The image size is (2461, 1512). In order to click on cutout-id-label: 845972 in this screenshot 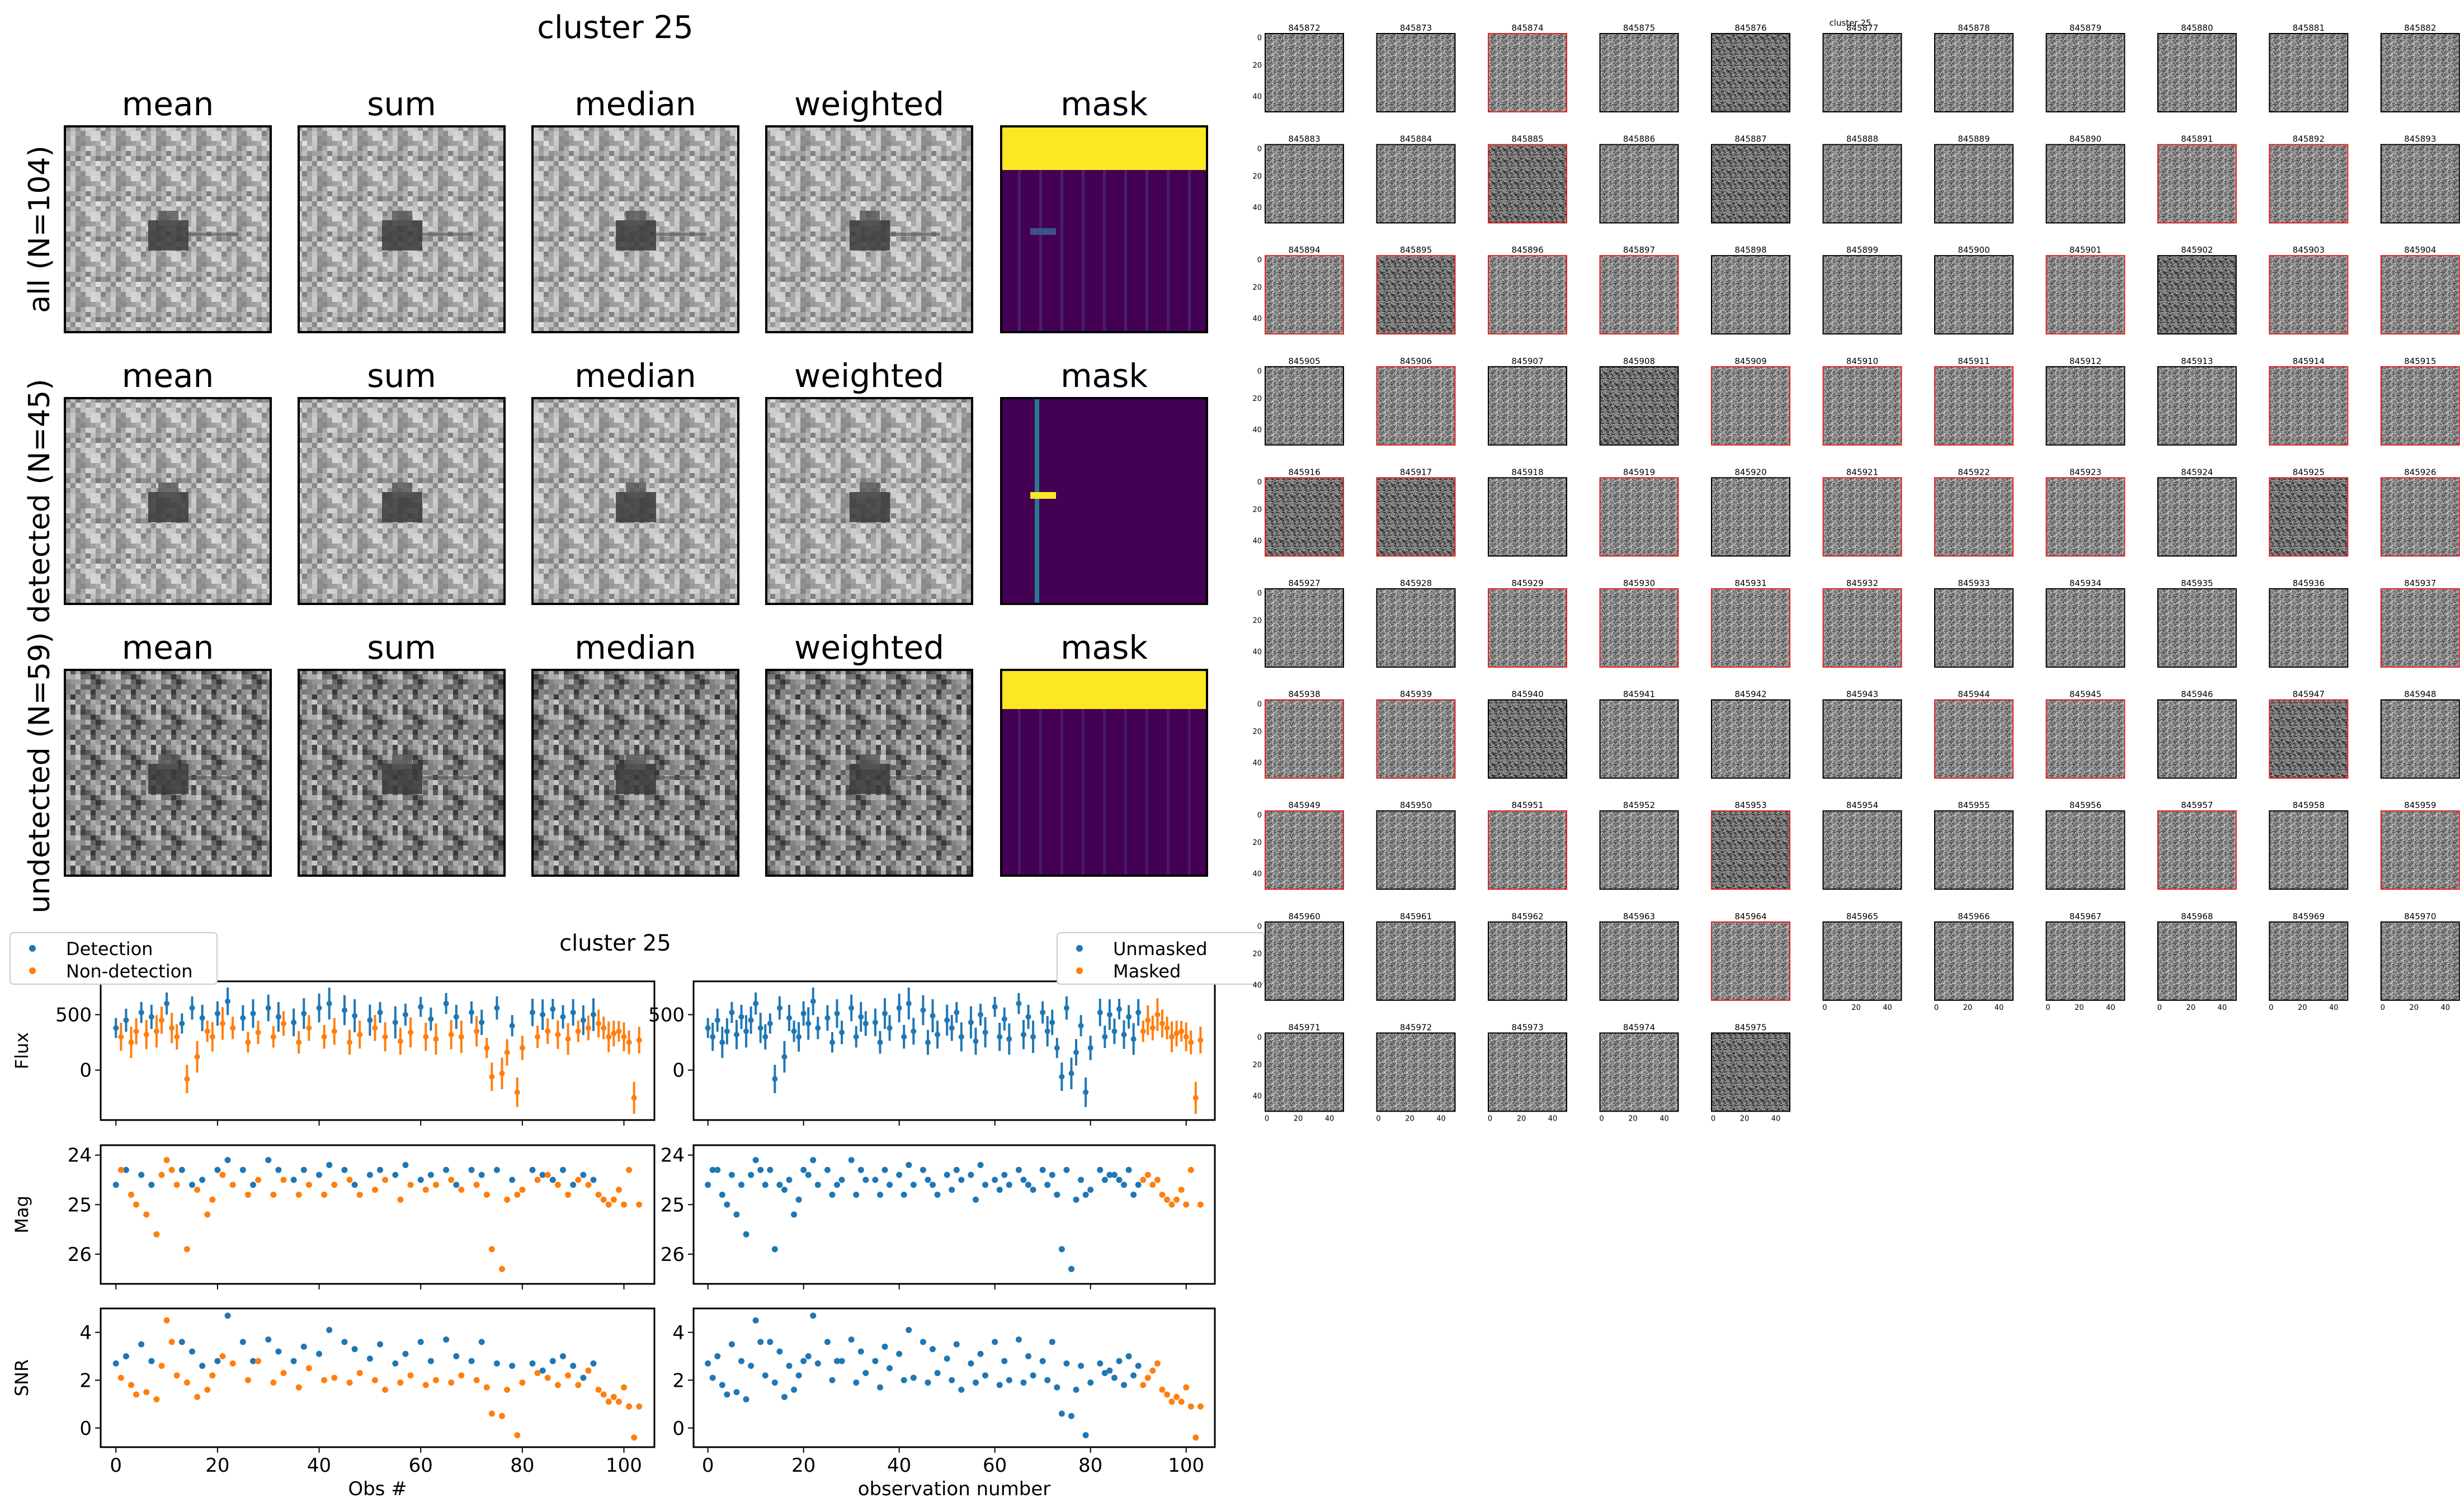, I will do `click(1416, 1027)`.